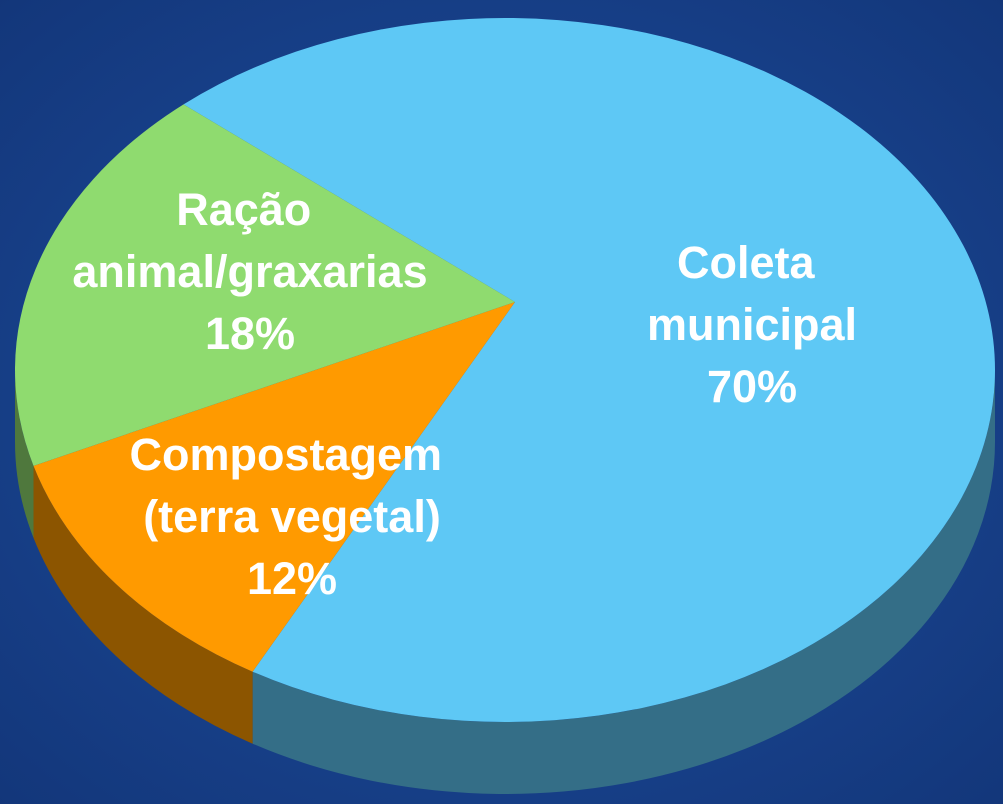 The width and height of the screenshot is (1003, 804). What do you see at coordinates (250, 209) in the screenshot?
I see `label-line: Ração` at bounding box center [250, 209].